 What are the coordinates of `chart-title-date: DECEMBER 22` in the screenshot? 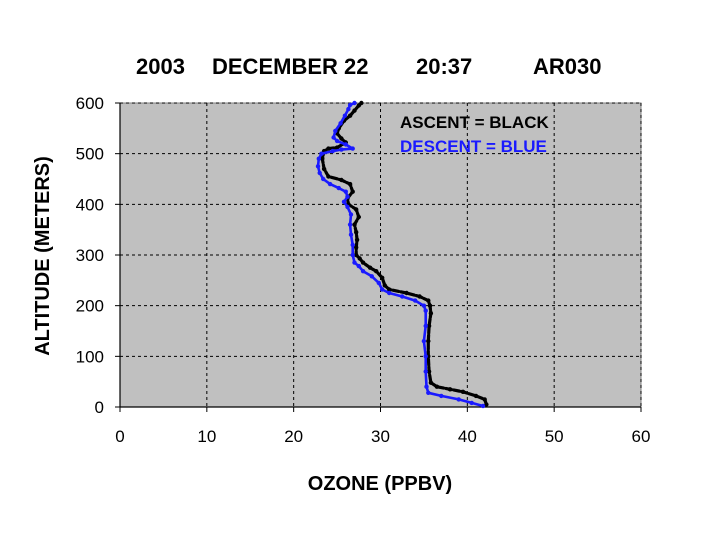 It's located at (290, 66).